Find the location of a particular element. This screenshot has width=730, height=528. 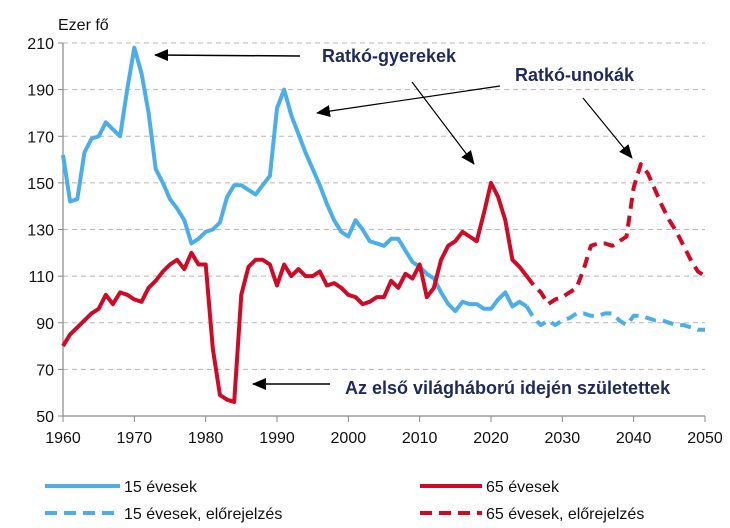

y-tick-label: 70 is located at coordinates (45, 370).